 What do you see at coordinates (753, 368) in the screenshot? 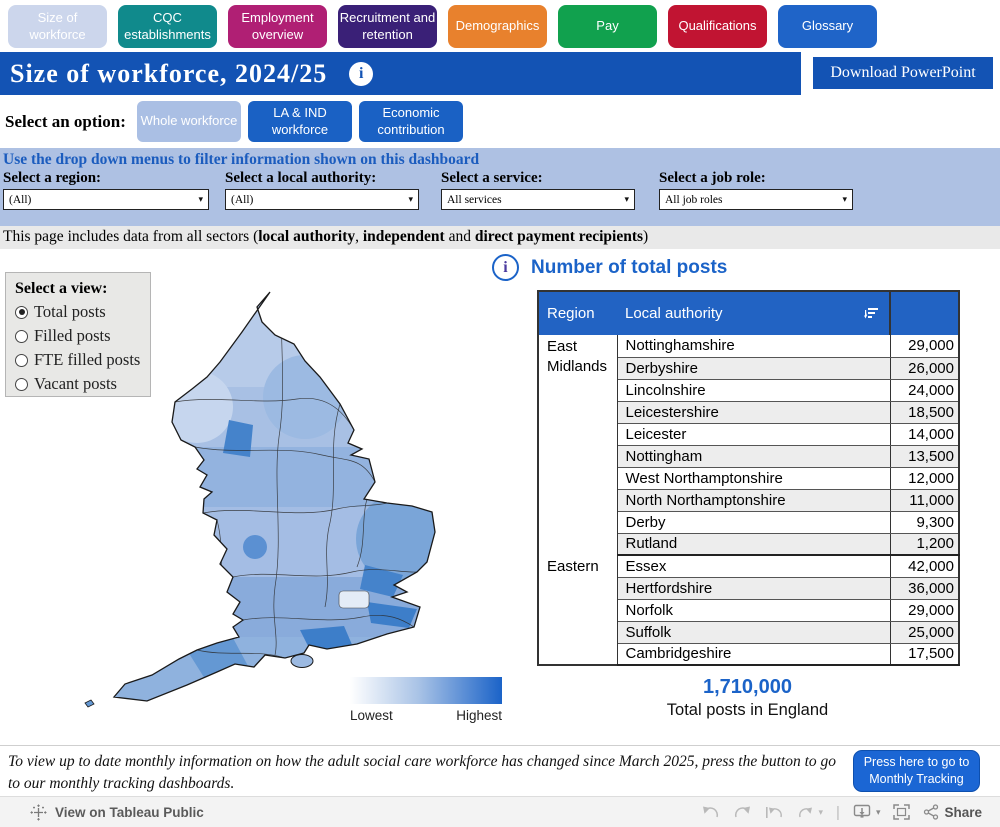
I see `local-authority-cell: Derbyshire` at bounding box center [753, 368].